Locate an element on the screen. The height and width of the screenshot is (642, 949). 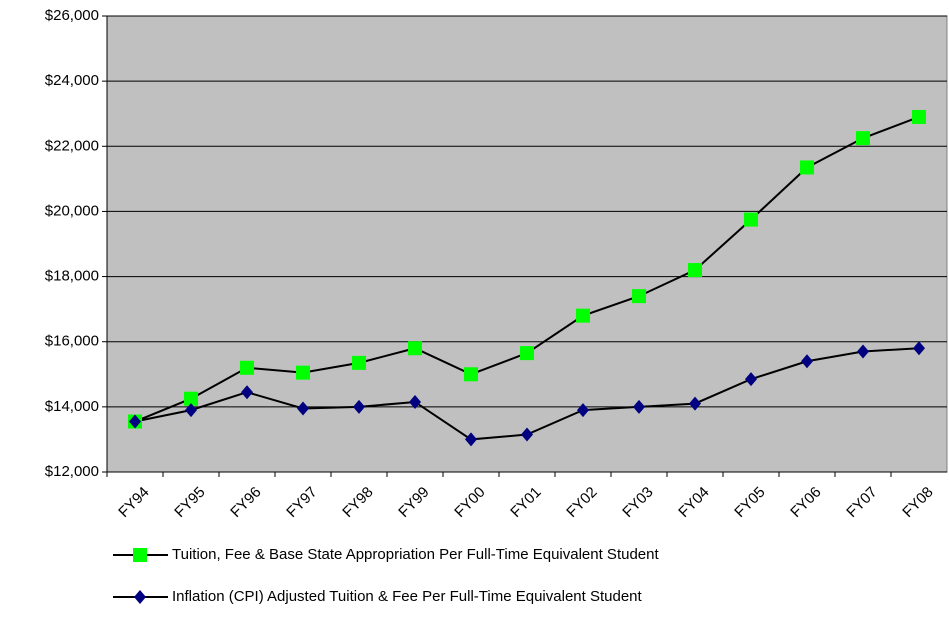
x-tick-label: FY00 is located at coordinates (469, 502).